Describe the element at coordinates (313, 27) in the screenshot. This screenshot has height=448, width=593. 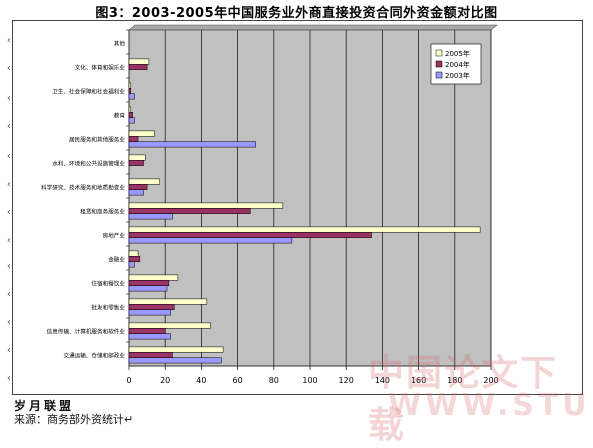
I see `plot-top-wall` at that location.